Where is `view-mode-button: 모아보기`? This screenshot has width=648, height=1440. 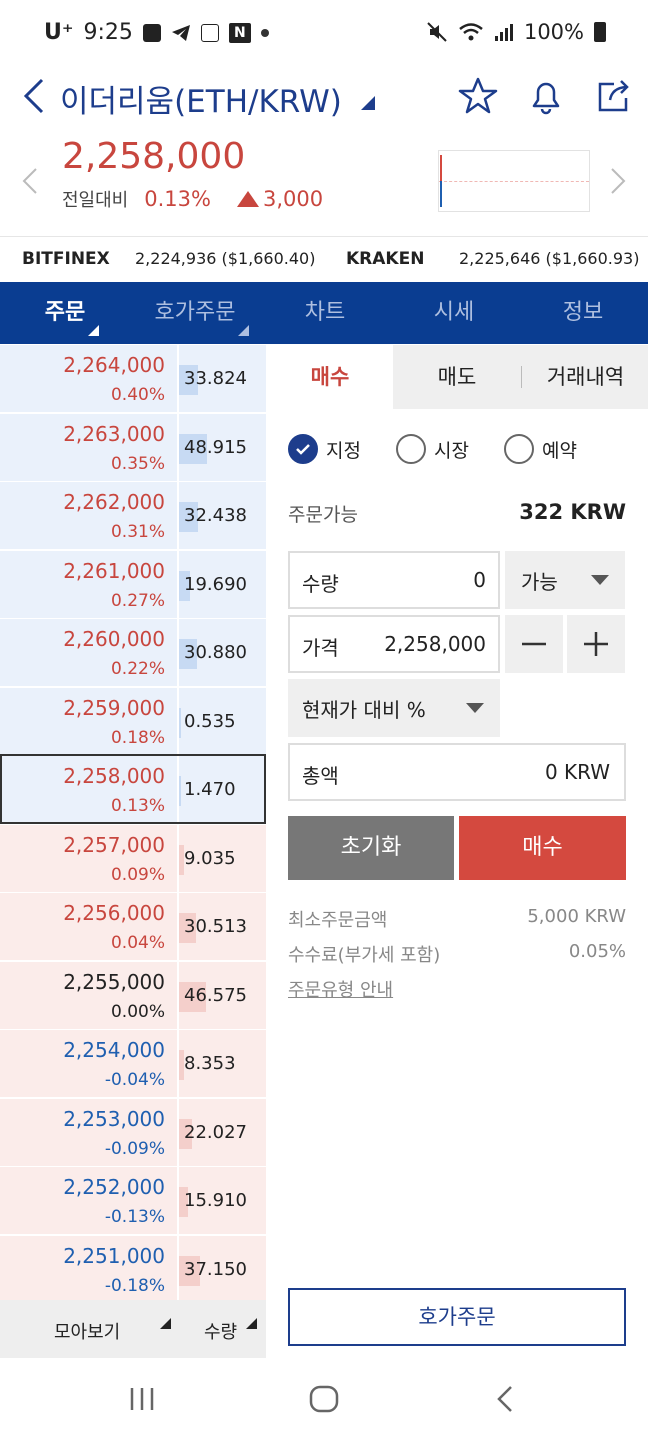 view-mode-button: 모아보기 is located at coordinates (87, 1332).